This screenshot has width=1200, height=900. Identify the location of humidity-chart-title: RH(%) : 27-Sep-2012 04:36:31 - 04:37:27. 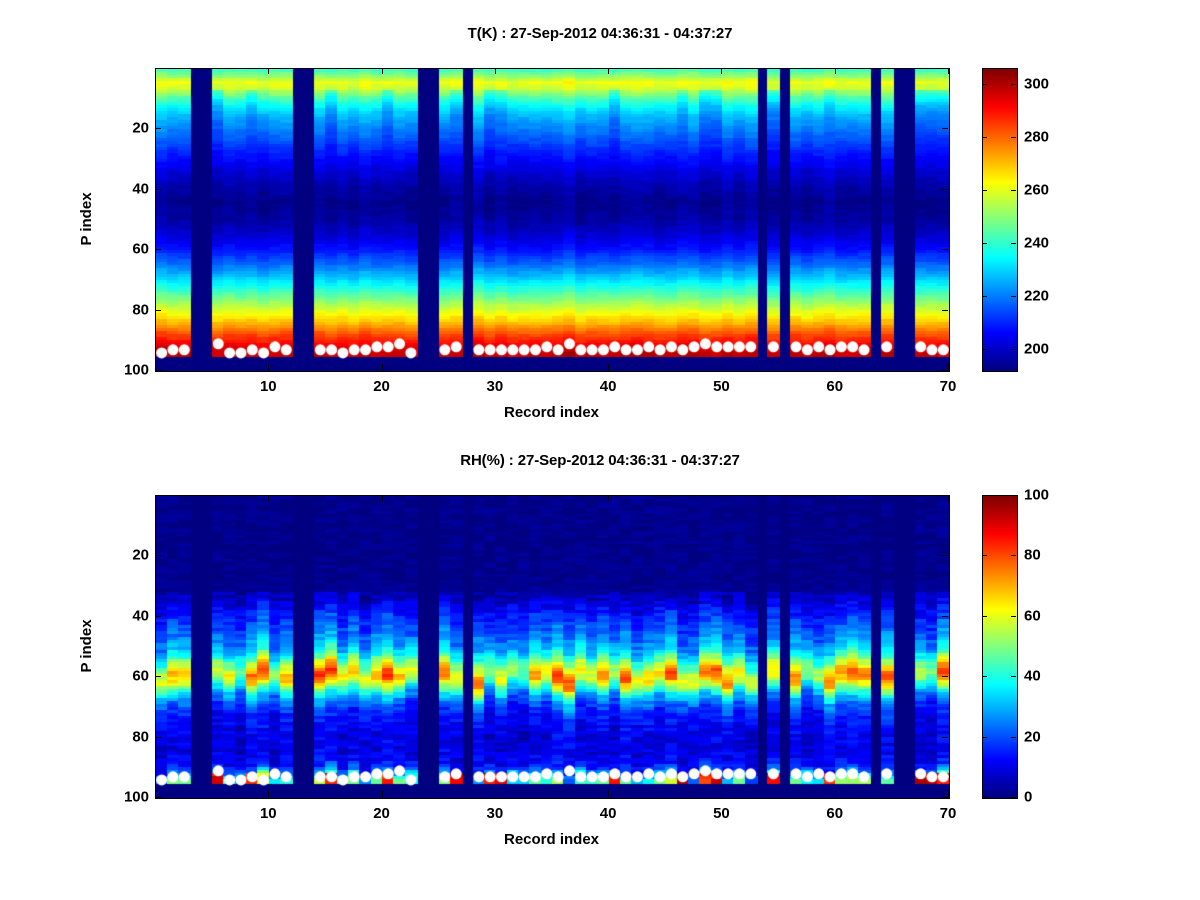
(600, 460).